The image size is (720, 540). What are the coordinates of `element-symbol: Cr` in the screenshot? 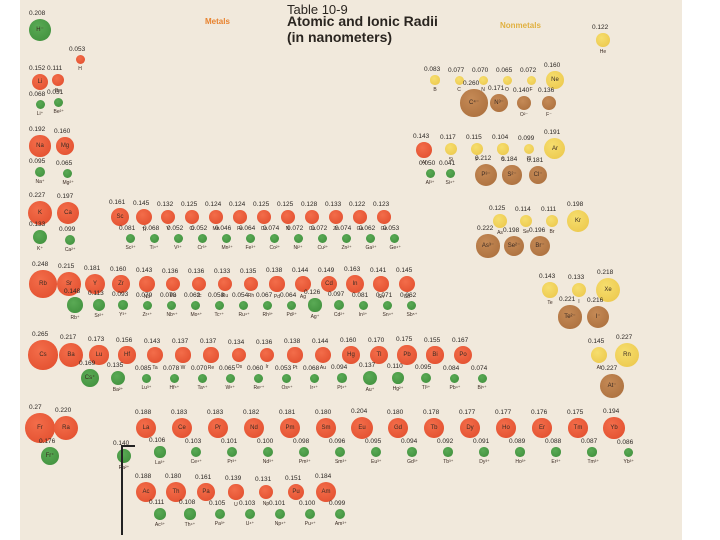 It's located at (192, 228).